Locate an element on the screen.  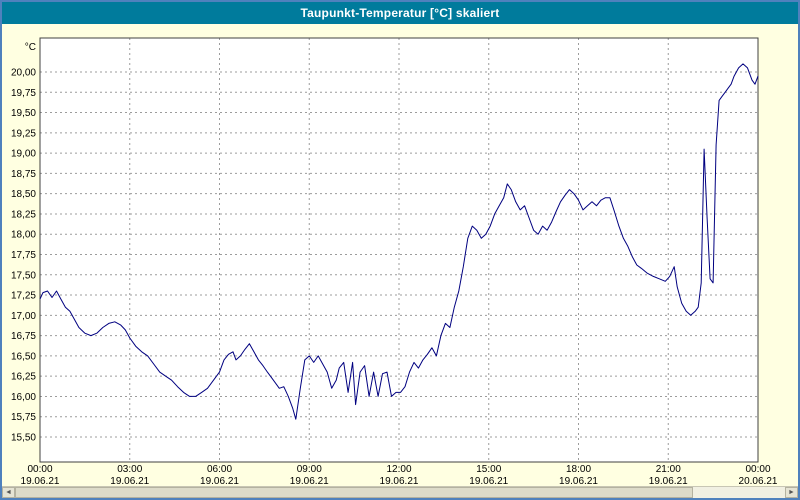
svg-text: 16,00 is located at coordinates (23, 397).